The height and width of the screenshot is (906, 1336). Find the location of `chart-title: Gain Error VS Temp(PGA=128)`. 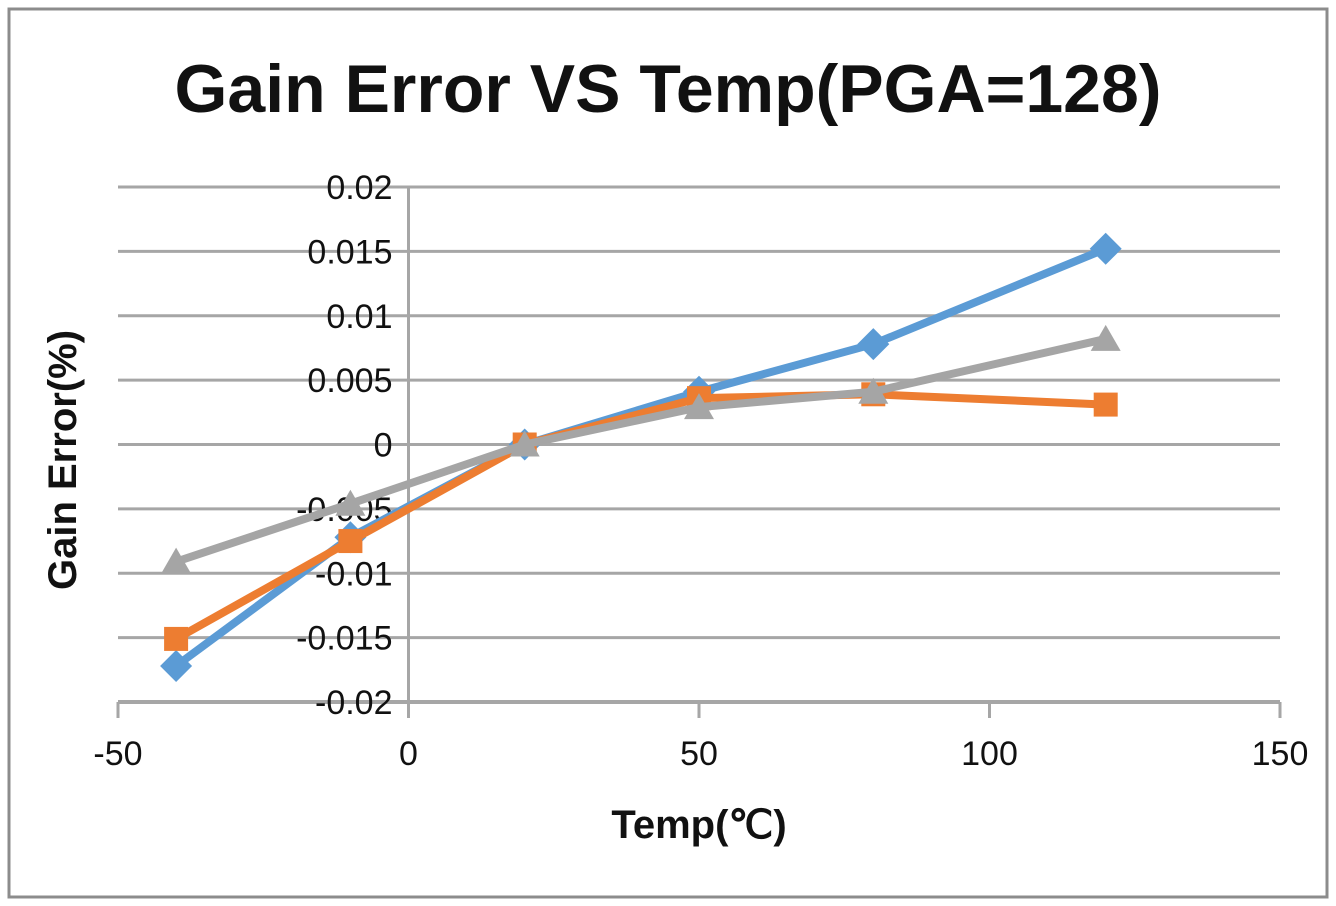

chart-title: Gain Error VS Temp(PGA=128) is located at coordinates (668, 89).